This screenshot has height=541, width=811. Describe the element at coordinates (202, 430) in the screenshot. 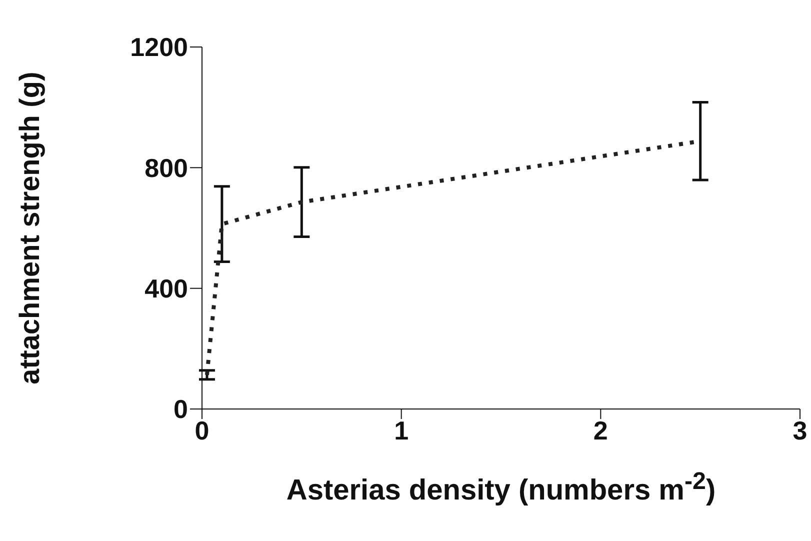

I see `x-tick-label: 0` at that location.